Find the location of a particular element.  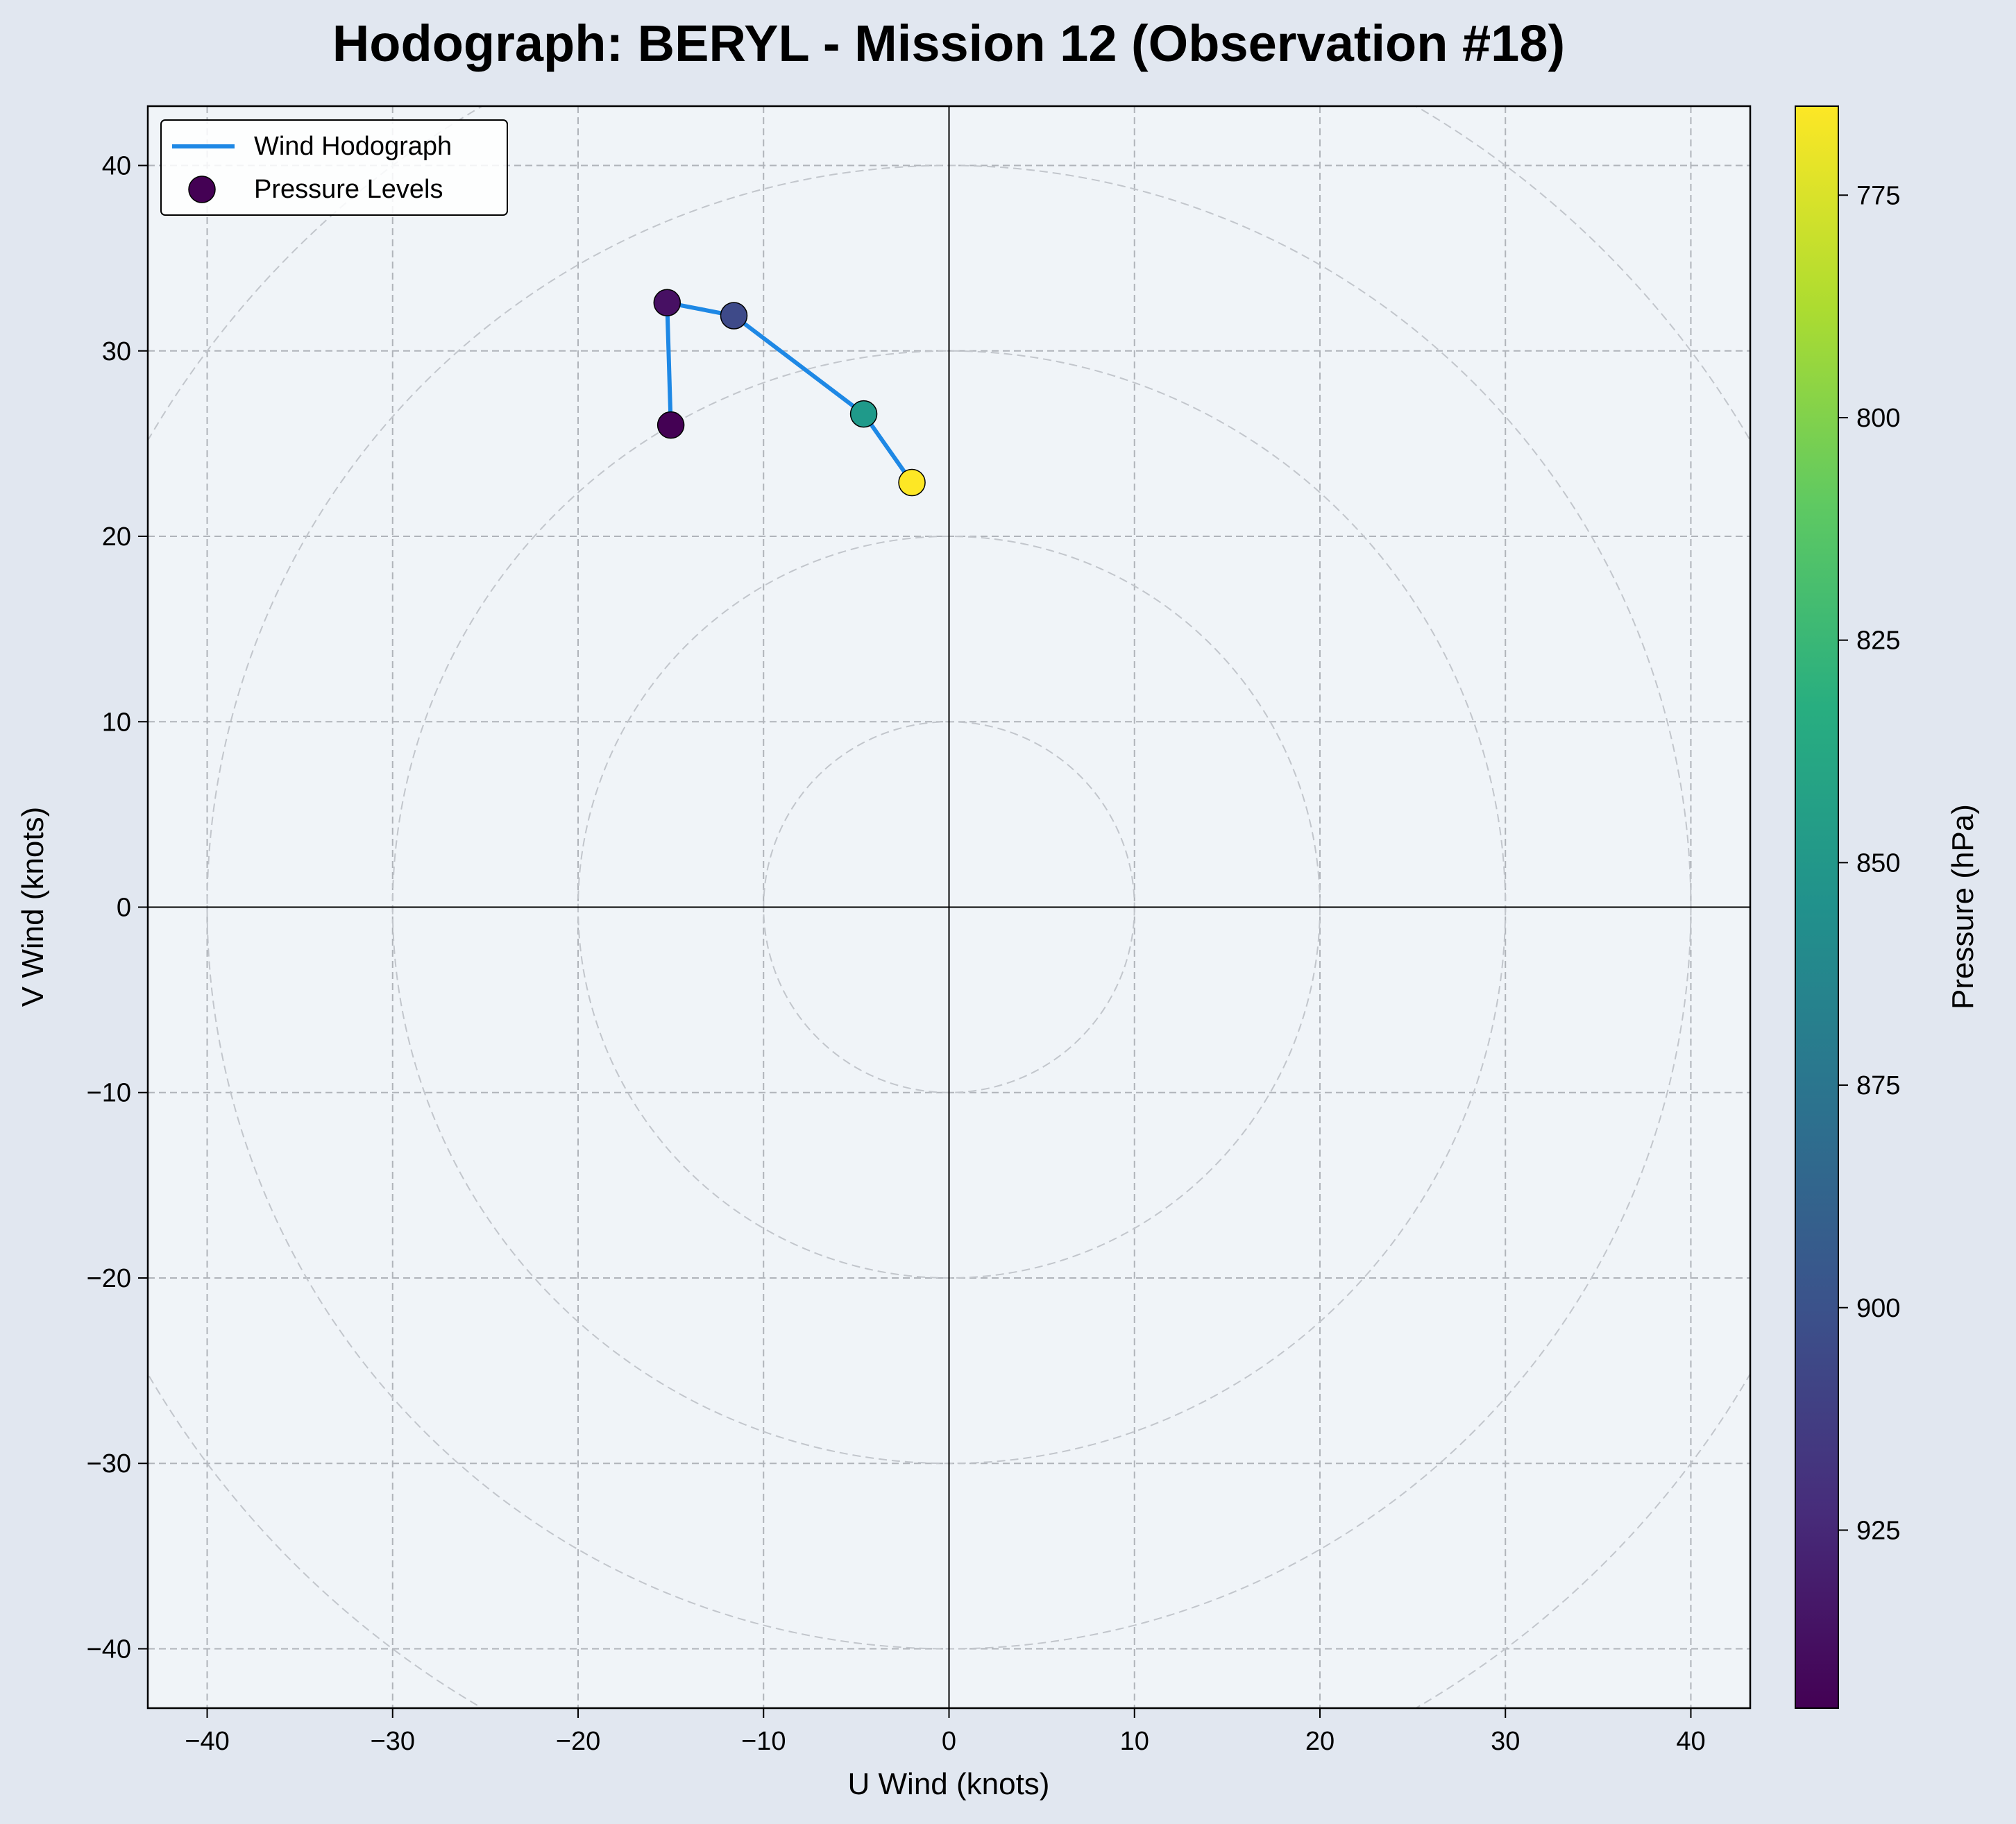

colorbar-tick-label-825: 825 is located at coordinates (1878, 642).